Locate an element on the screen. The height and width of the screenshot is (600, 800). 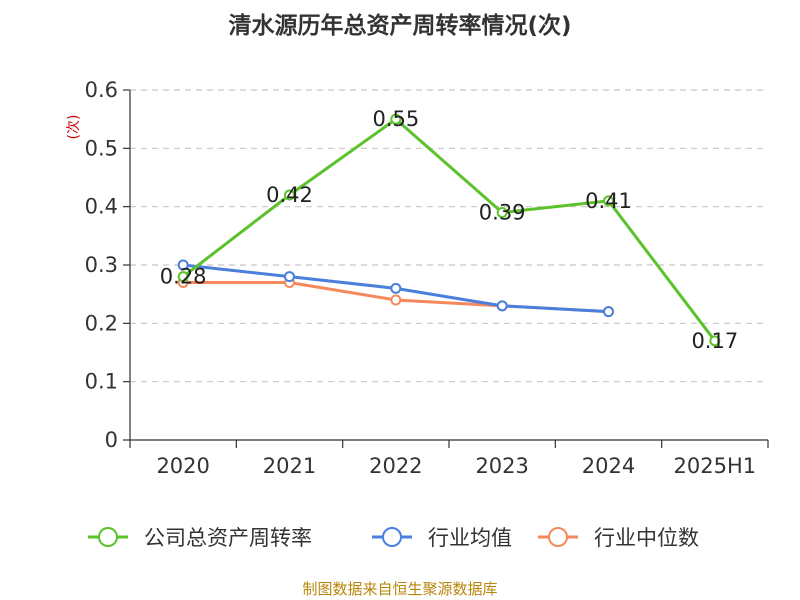
y-tick-labels: 0 0.1 0.2 0.3 0.4 0.5 0.6 is located at coordinates (101, 265).